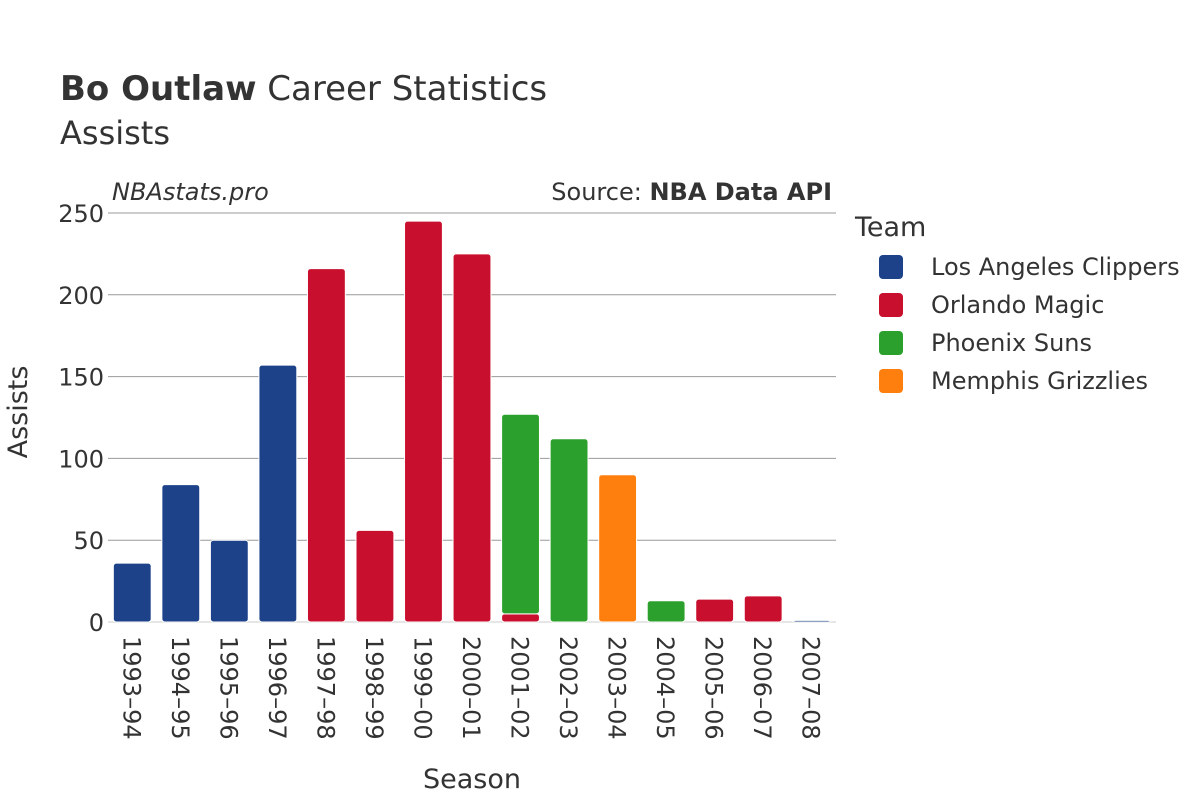 The image size is (1200, 800). I want to click on legend-label: Orlando Magic, so click(1017, 305).